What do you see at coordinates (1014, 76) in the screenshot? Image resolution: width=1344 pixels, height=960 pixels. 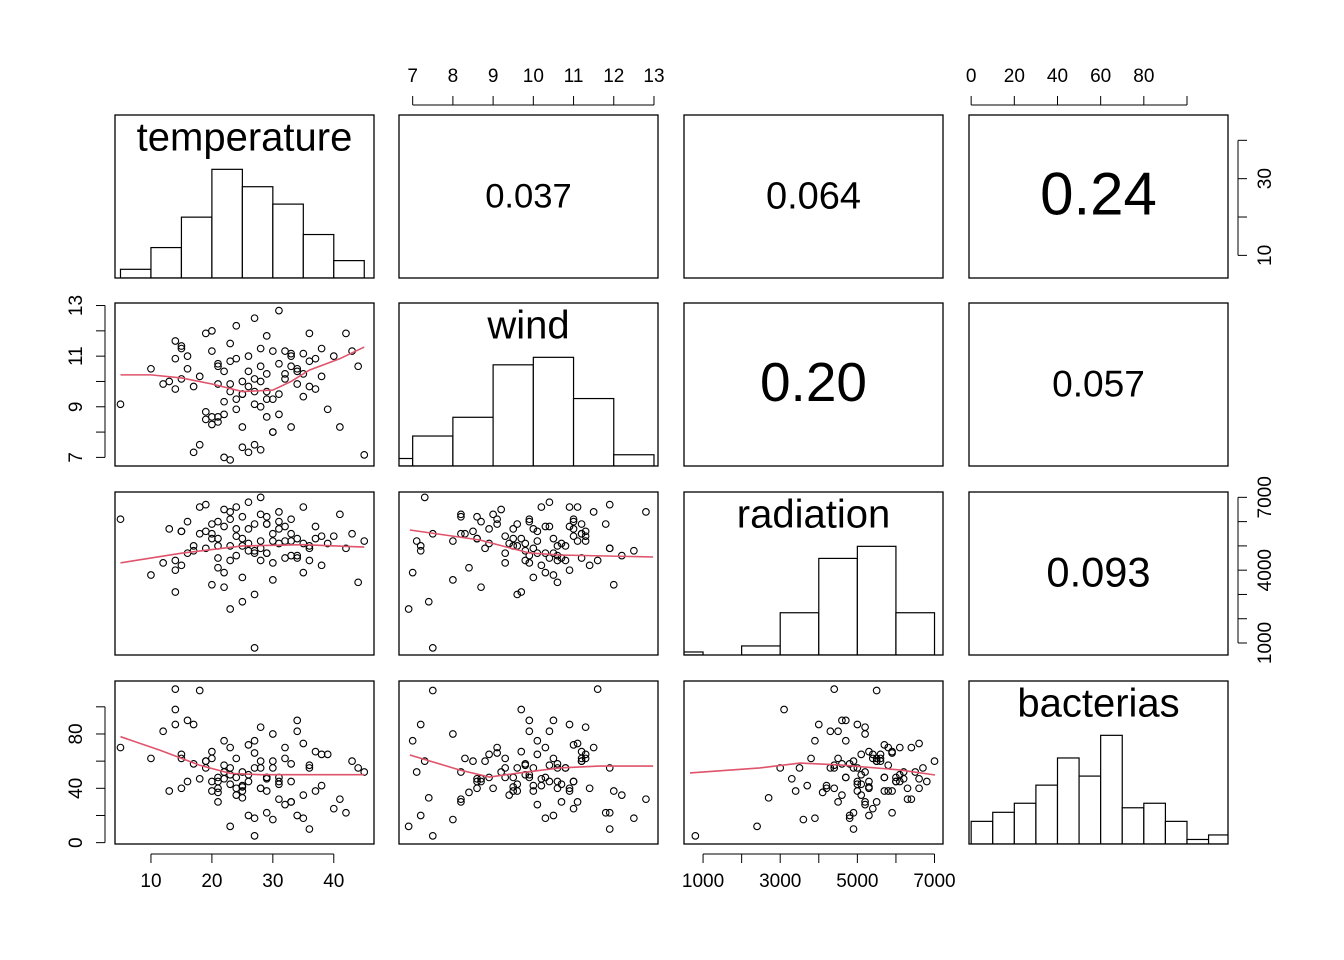 I see `tick-label: 20` at bounding box center [1014, 76].